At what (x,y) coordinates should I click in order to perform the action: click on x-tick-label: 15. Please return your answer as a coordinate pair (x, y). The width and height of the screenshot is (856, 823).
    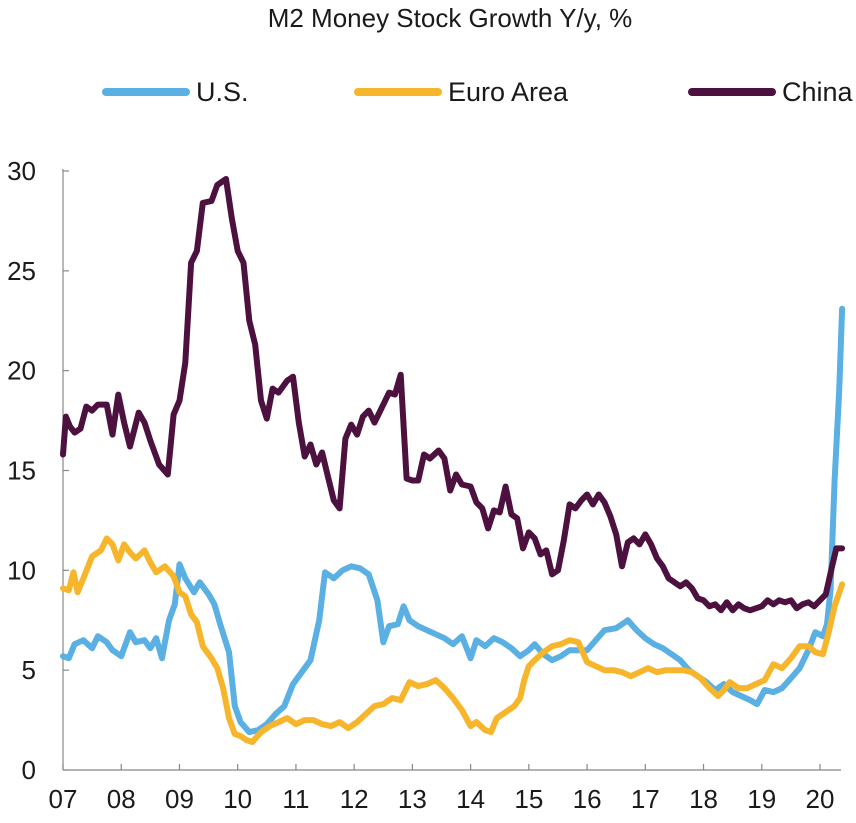
    Looking at the image, I should click on (528, 799).